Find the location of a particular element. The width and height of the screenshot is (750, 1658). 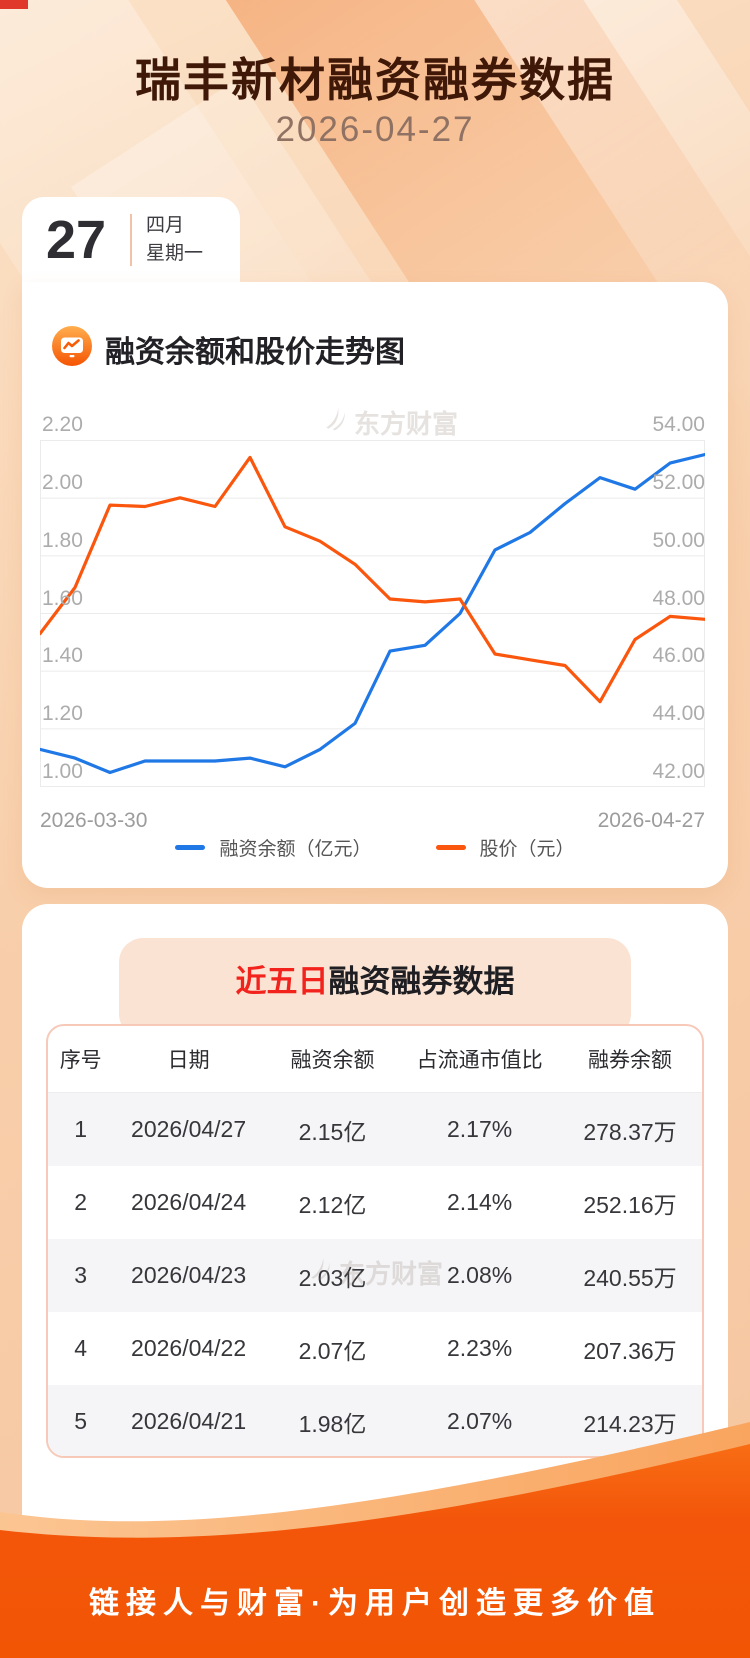

table-row: 3 2026/04/23 2.03亿 2.08% 240.55万 is located at coordinates (375, 1275).